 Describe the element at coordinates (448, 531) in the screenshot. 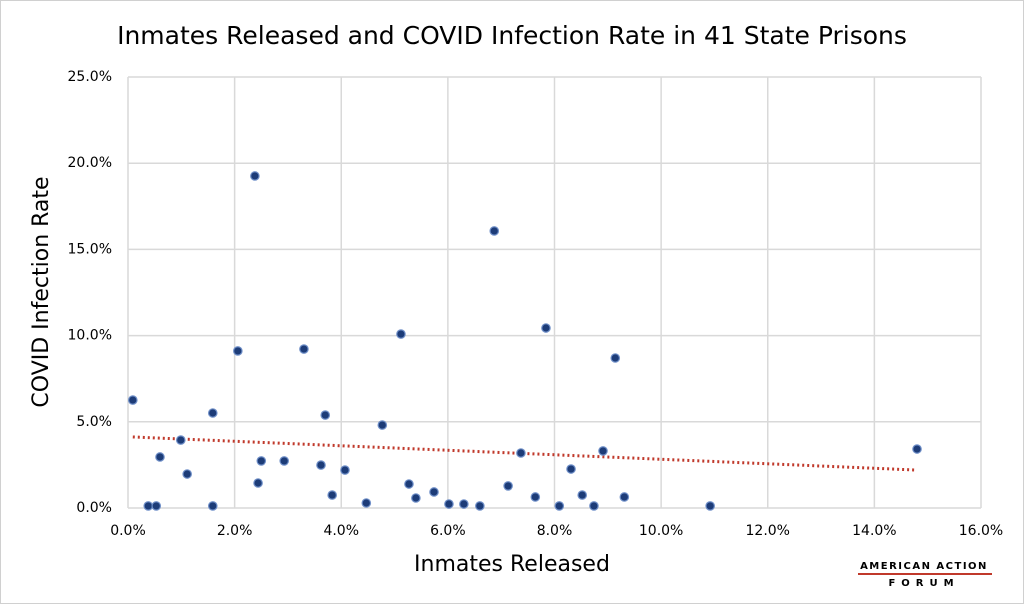

I see `x-tick-label: 6.0%` at that location.